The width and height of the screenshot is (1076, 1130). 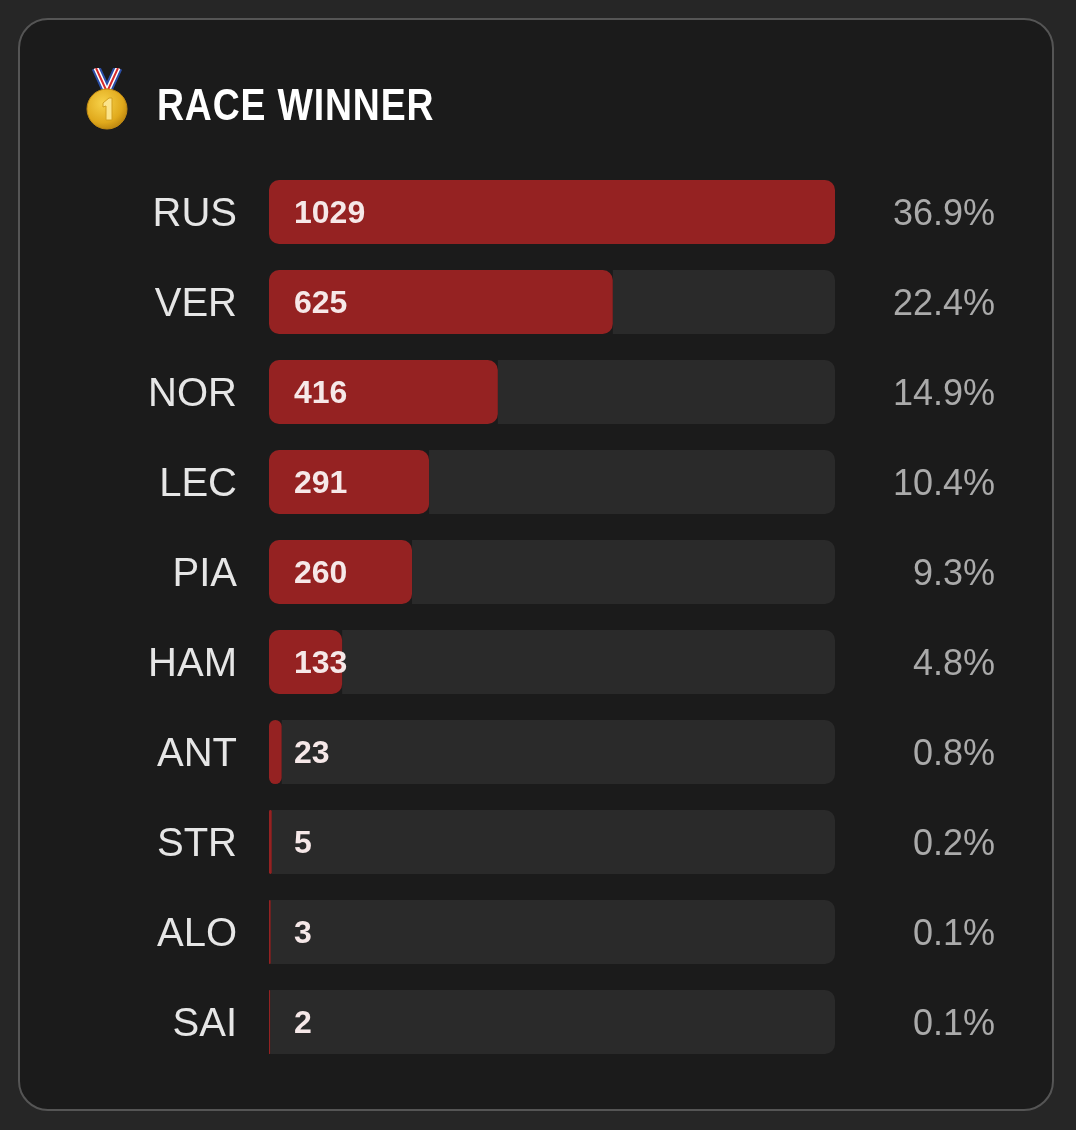 I want to click on data-label: 5, so click(x=303, y=842).